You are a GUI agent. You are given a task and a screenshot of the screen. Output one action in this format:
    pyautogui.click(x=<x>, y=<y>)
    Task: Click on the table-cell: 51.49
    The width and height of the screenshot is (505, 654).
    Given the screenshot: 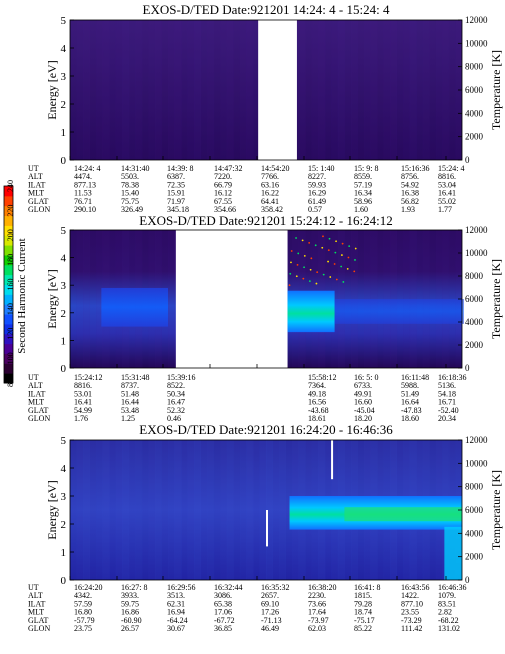 What is the action you would take?
    pyautogui.click(x=410, y=393)
    